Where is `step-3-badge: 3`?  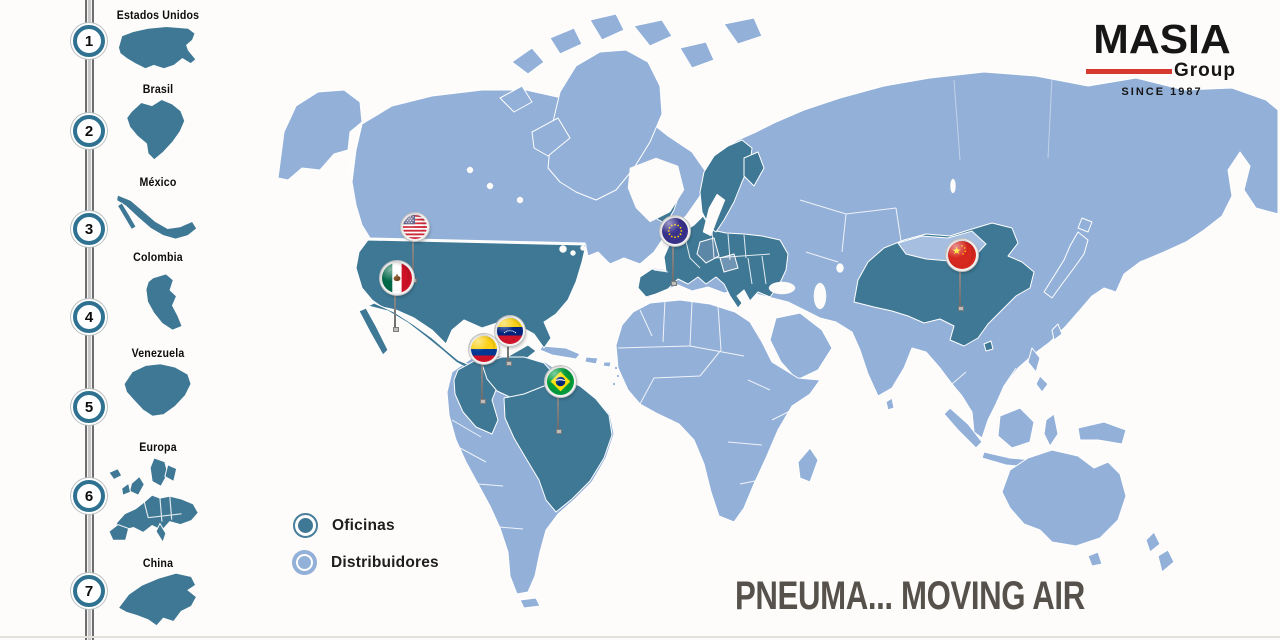
step-3-badge: 3 is located at coordinates (89, 229).